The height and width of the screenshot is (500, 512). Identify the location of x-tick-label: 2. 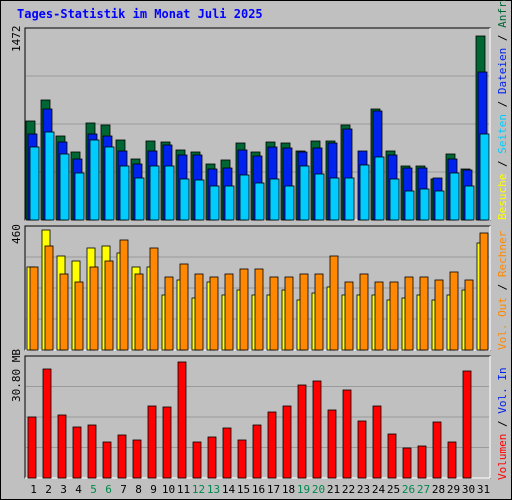
(48, 489).